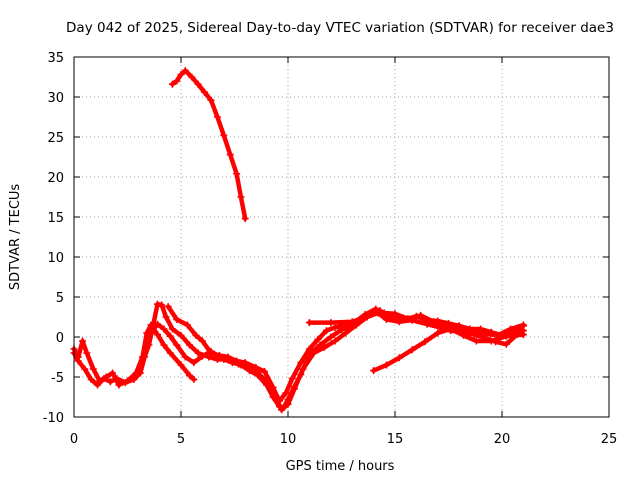 Image resolution: width=640 pixels, height=480 pixels. What do you see at coordinates (609, 439) in the screenshot?
I see `x-tick-label: 25` at bounding box center [609, 439].